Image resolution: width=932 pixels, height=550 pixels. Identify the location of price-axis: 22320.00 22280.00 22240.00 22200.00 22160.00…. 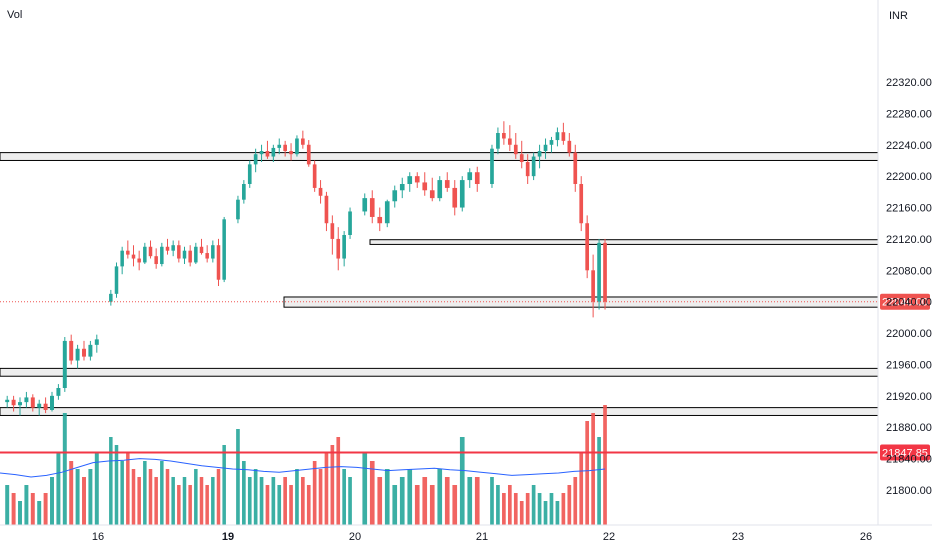
(909, 287).